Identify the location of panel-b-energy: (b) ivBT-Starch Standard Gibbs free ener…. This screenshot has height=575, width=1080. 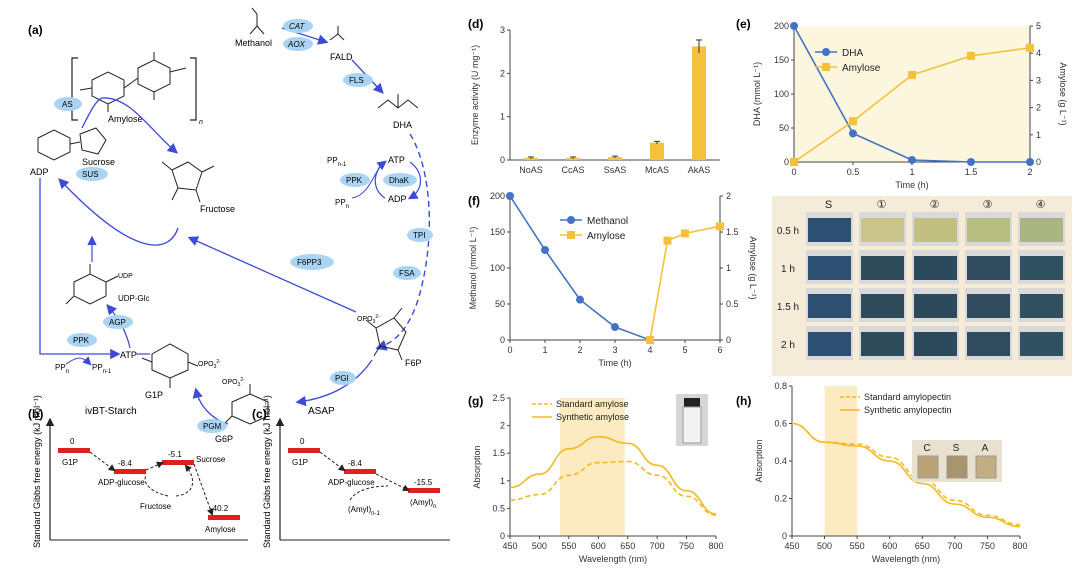
(138, 471).